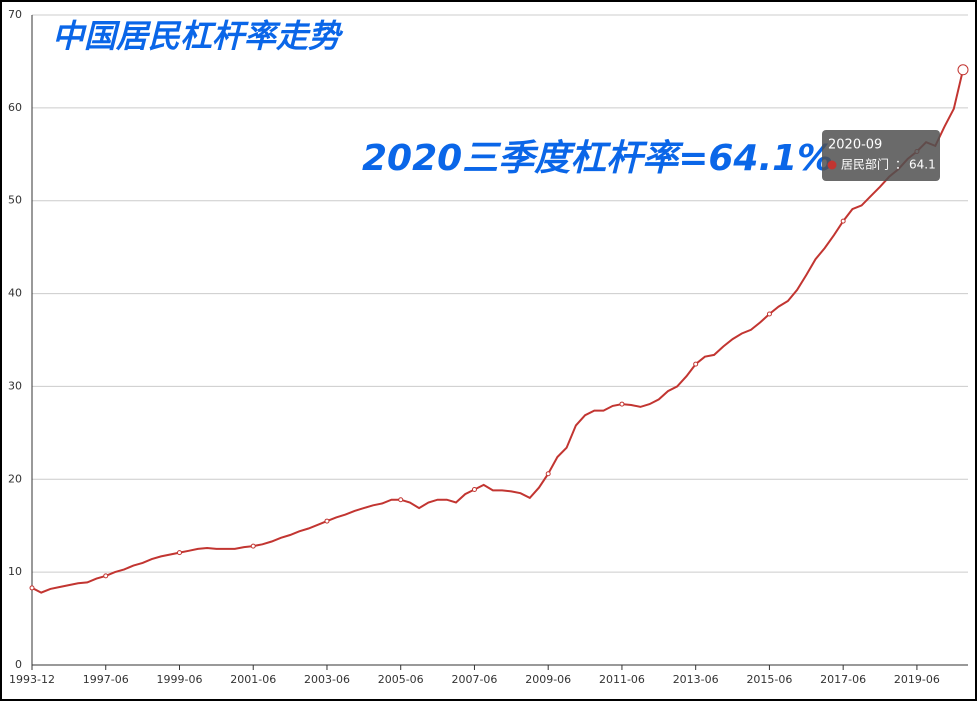 Image resolution: width=977 pixels, height=701 pixels. I want to click on x-tick-label: 1993-12, so click(32, 679).